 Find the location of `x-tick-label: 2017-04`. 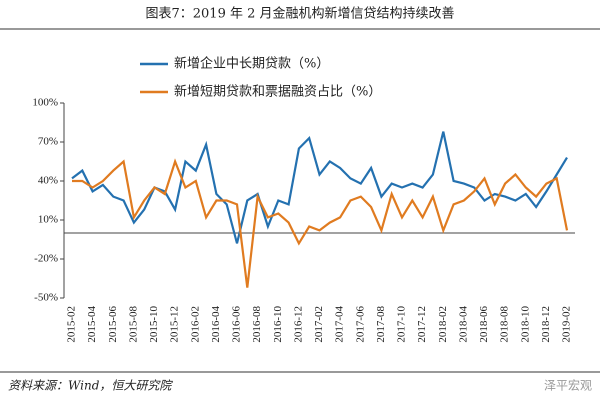

x-tick-label: 2017-04 is located at coordinates (340, 324).